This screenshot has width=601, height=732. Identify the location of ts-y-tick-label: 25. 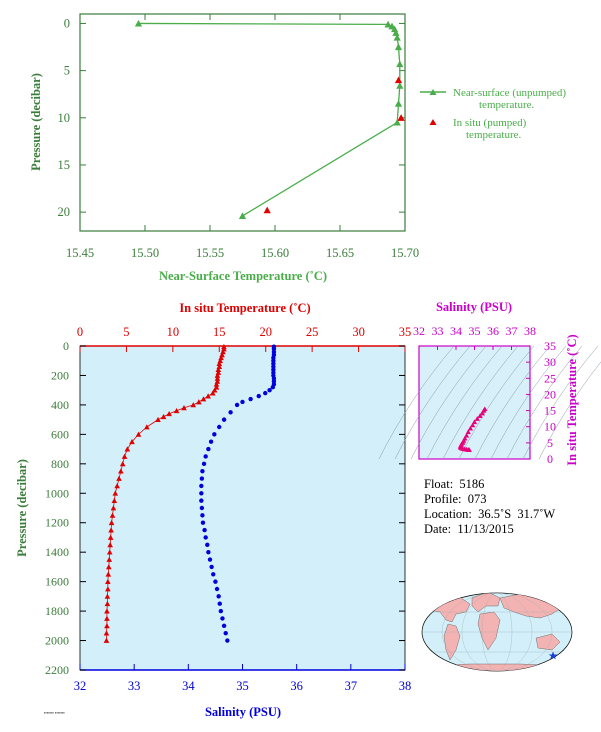
(550, 378).